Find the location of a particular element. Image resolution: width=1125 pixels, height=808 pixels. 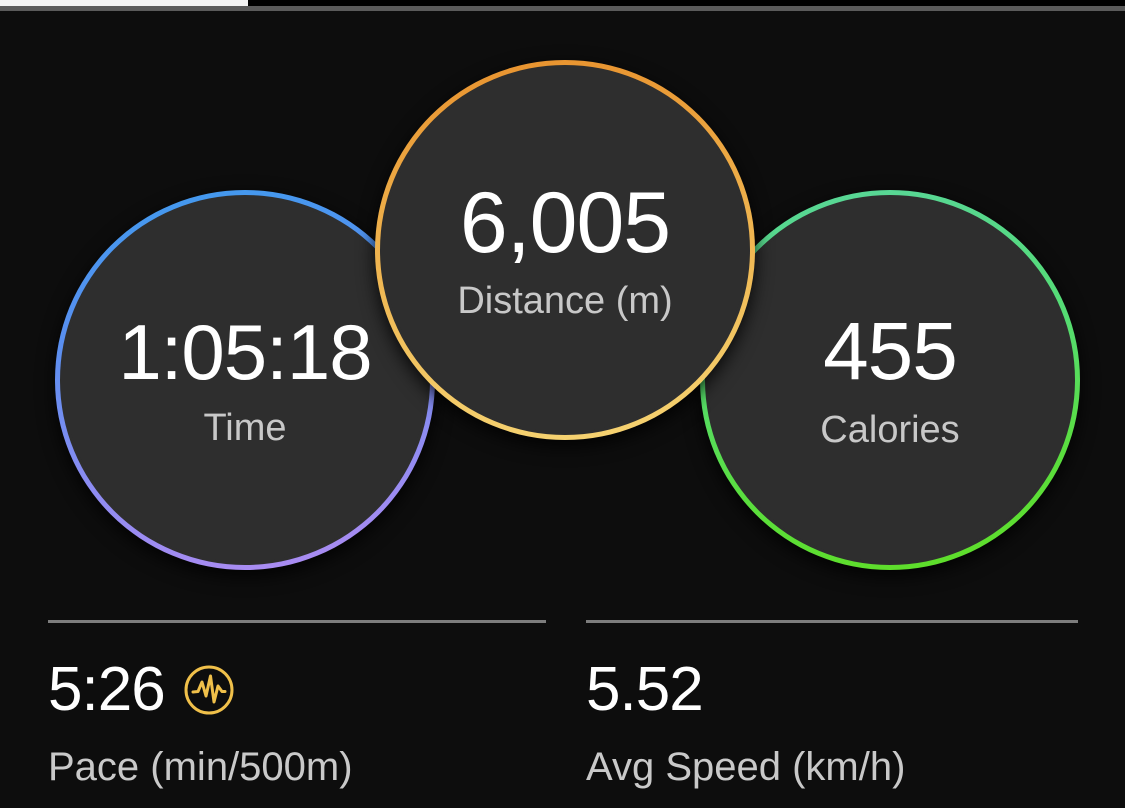

progress-baseline-rule is located at coordinates (562, 8).